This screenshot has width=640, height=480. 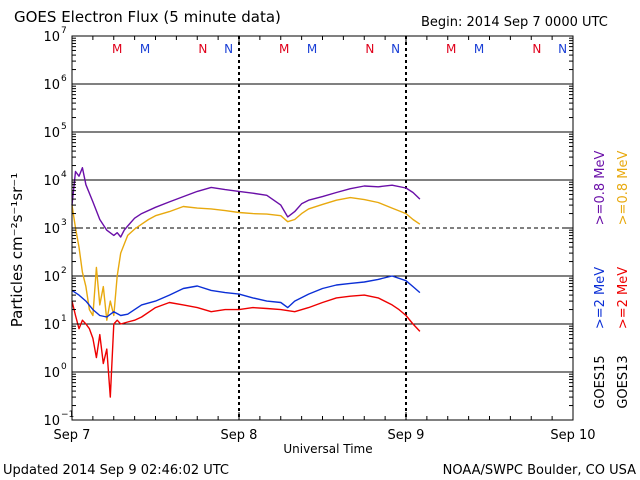 What do you see at coordinates (17, 250) in the screenshot?
I see `y-axis-label: Particles cm⁻²s⁻¹sr⁻¹` at bounding box center [17, 250].